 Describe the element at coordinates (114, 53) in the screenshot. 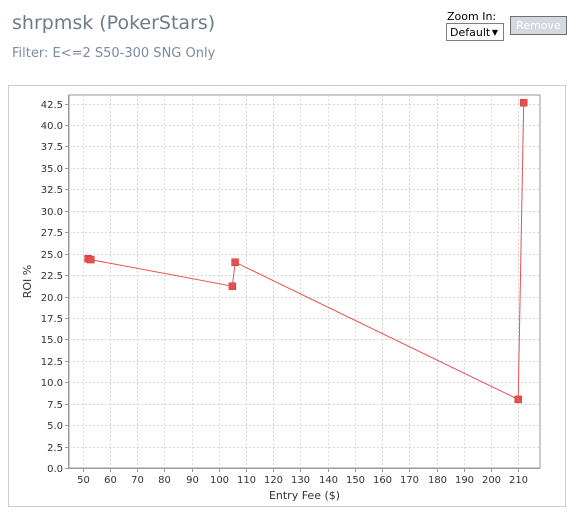

I see `filter-text: Filter: E<=2 S50-300 SNG Only` at that location.